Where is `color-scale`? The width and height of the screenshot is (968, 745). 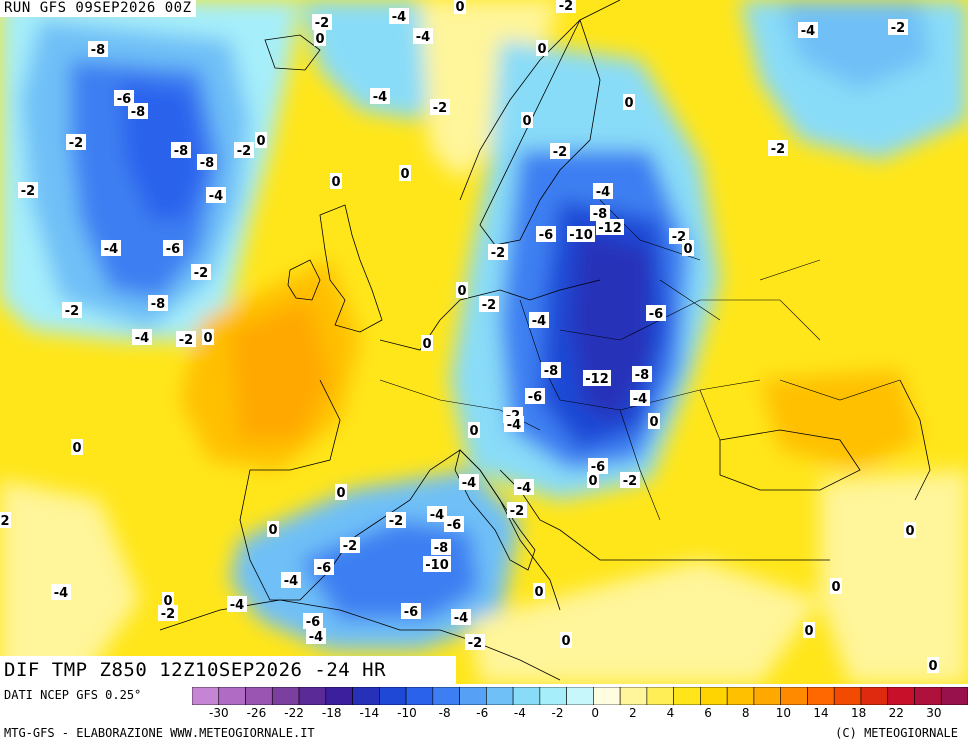
color-scale is located at coordinates (579, 697).